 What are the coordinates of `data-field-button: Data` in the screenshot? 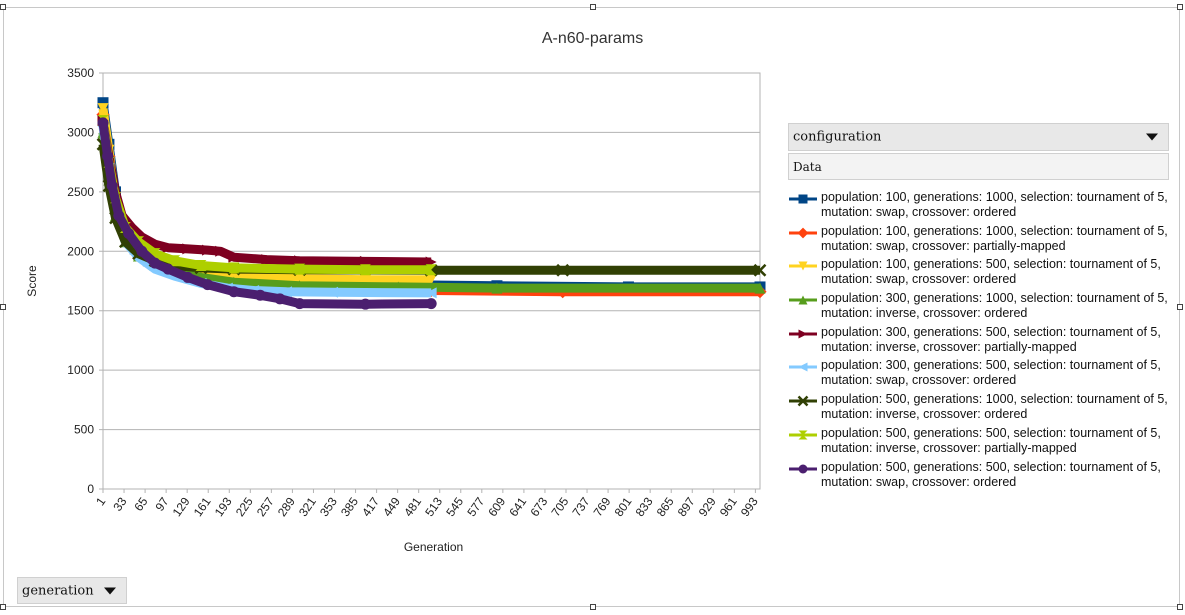 It's located at (978, 166).